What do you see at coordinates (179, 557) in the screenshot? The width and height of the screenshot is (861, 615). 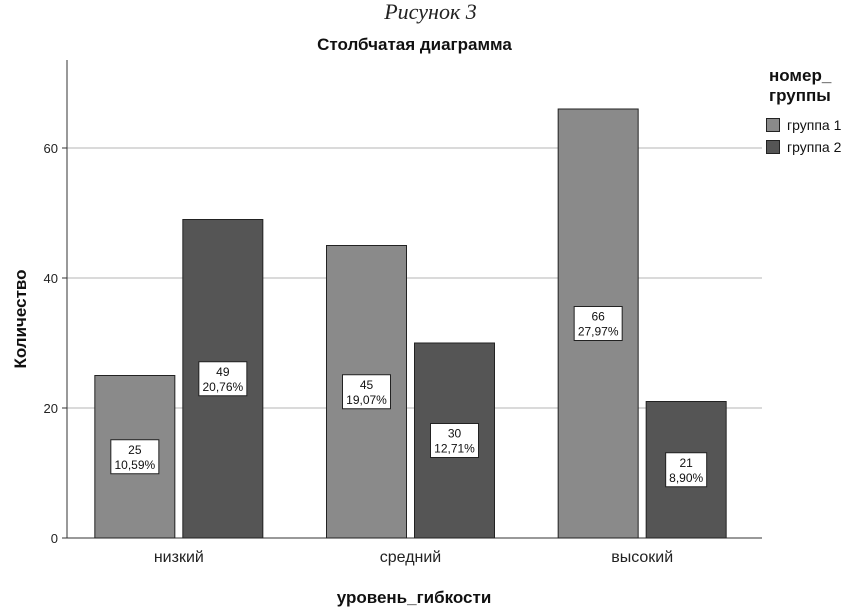 I see `x-tick-label: низкий` at bounding box center [179, 557].